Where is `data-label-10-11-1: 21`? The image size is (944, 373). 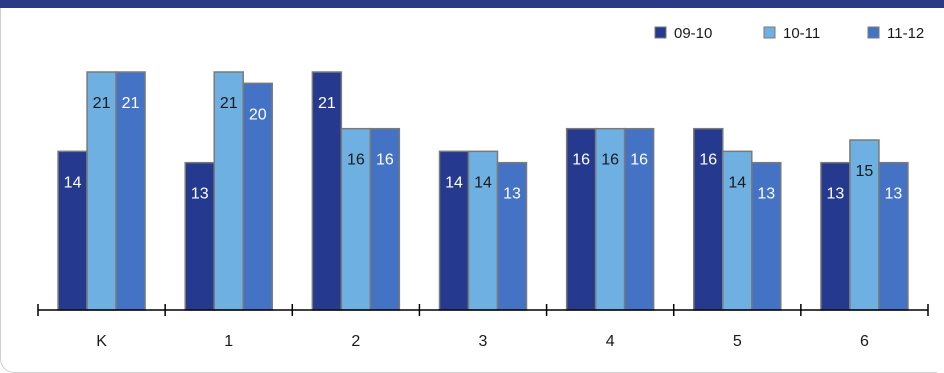 data-label-10-11-1: 21 is located at coordinates (229, 103).